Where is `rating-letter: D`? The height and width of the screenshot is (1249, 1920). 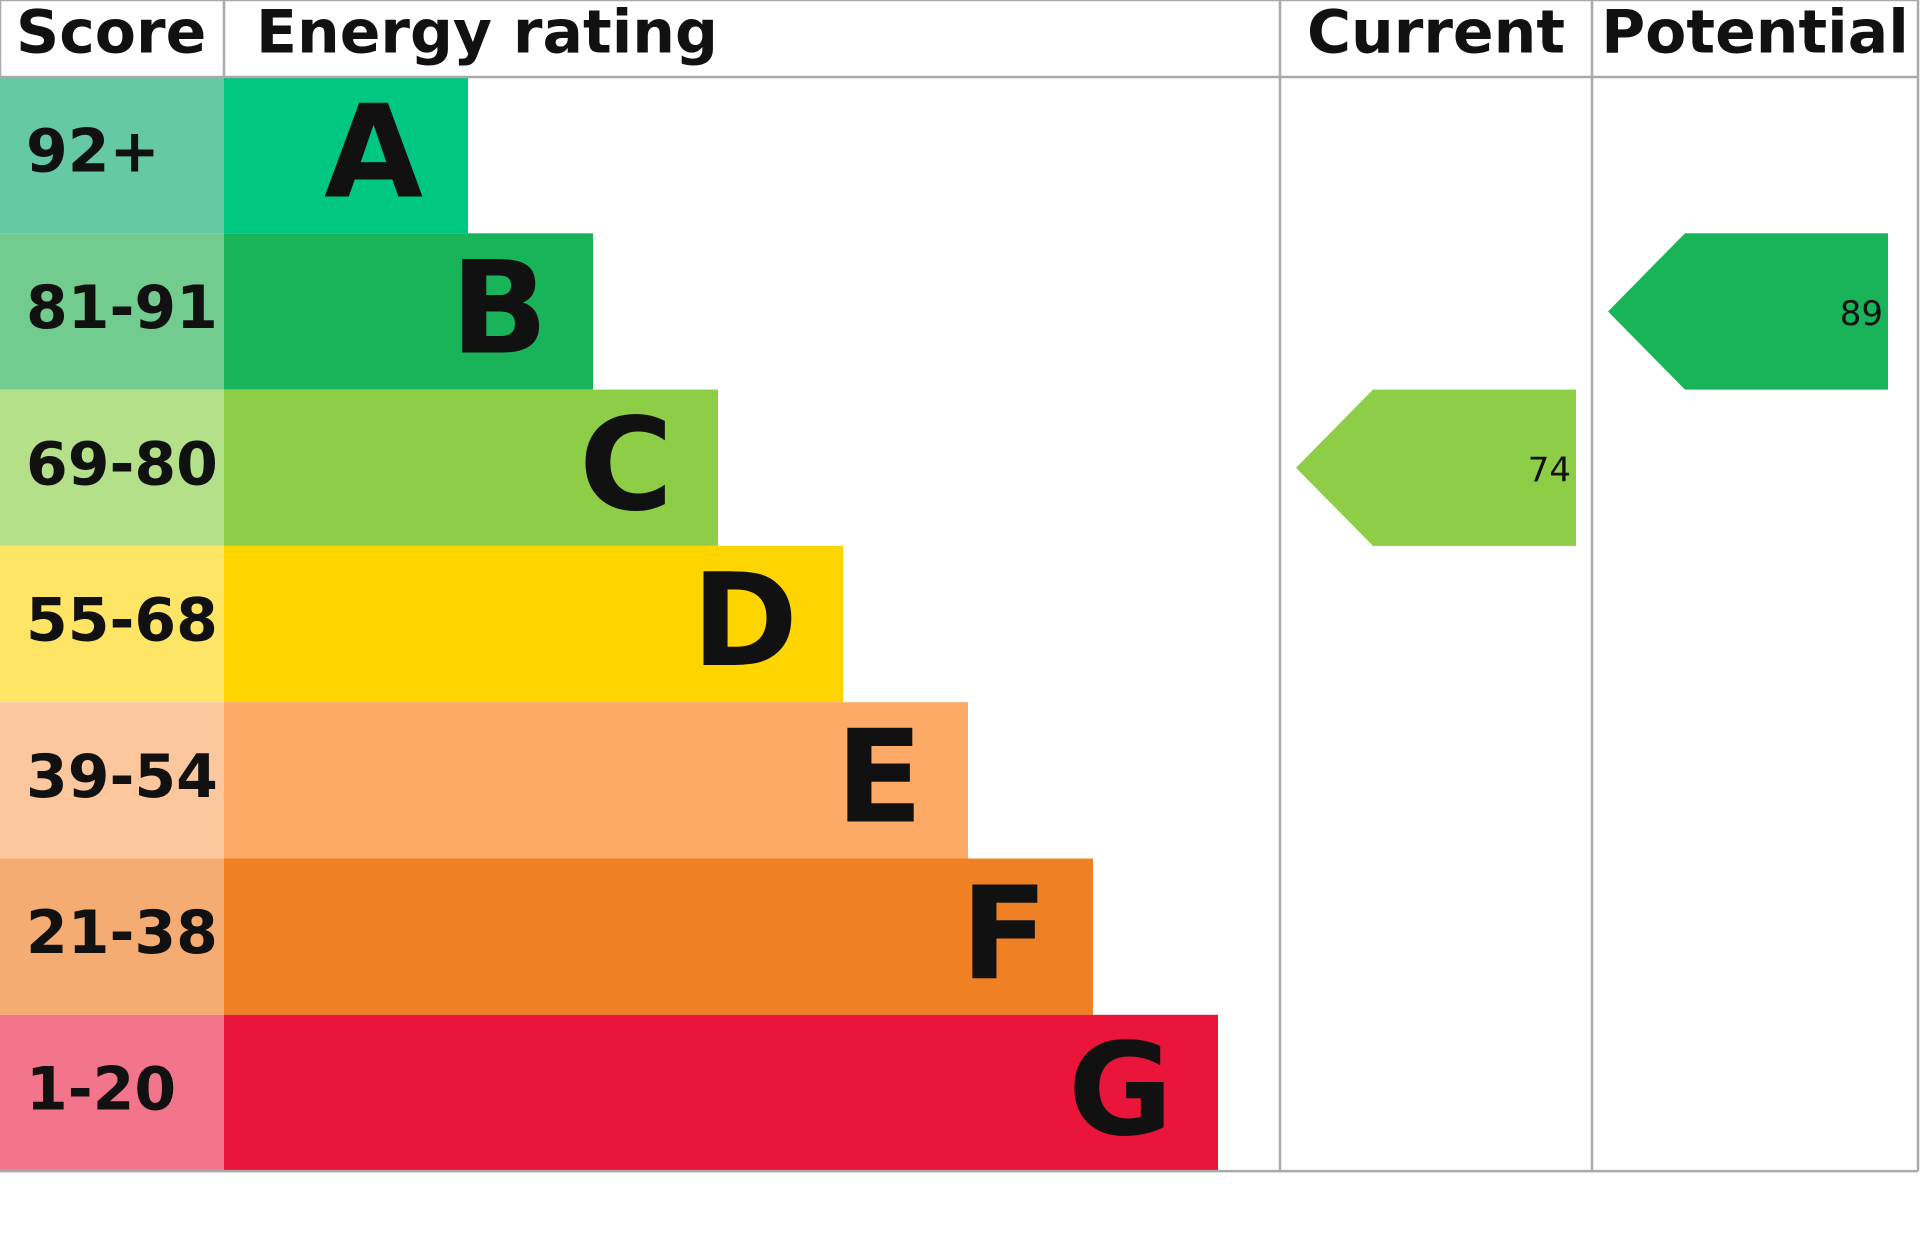
rating-letter: D is located at coordinates (745, 621).